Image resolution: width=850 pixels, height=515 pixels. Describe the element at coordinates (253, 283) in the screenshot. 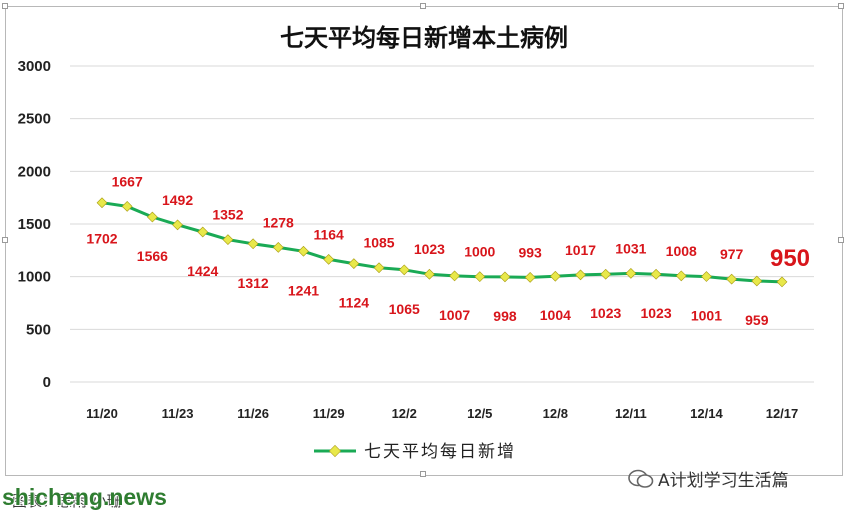

I see `data-label: 1312` at that location.